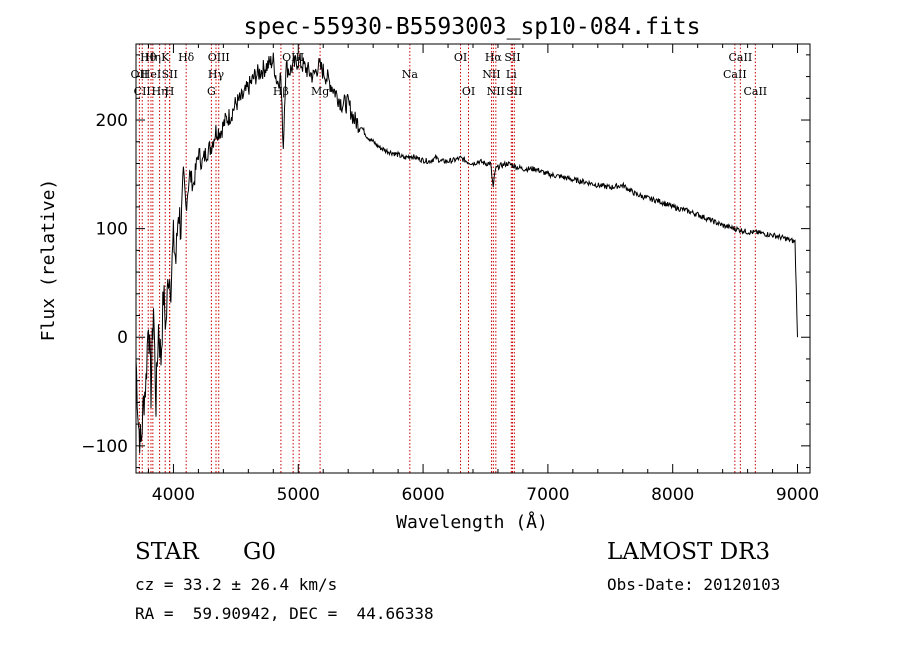  What do you see at coordinates (410, 74) in the screenshot?
I see `line-label-17-0: Na` at bounding box center [410, 74].